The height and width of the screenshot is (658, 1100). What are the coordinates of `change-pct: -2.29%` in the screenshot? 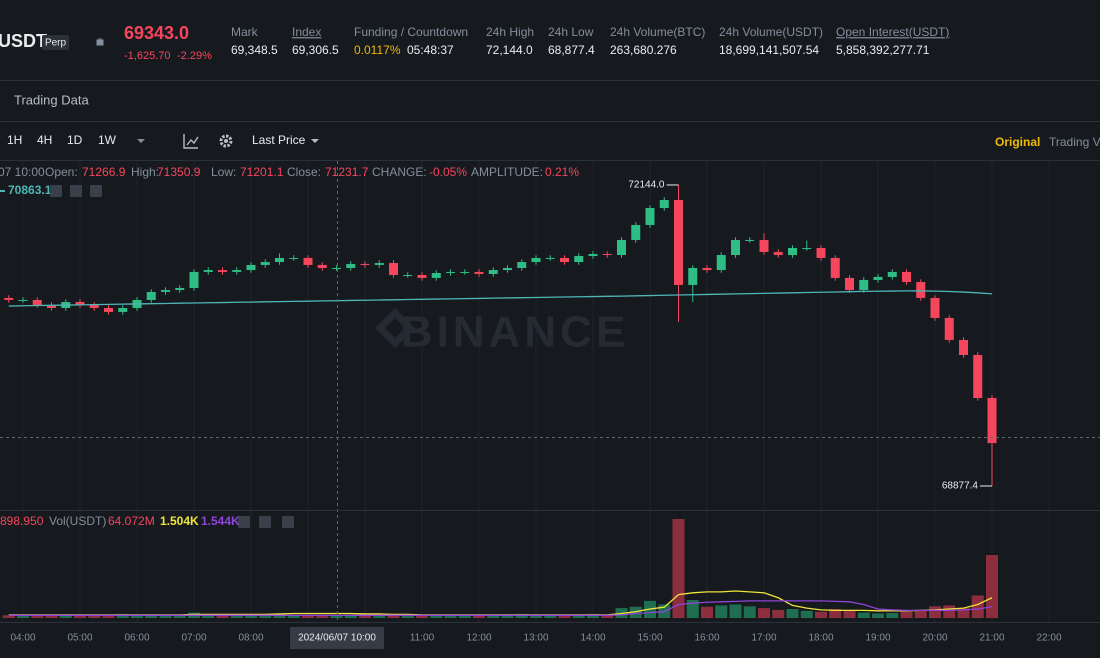 It's located at (194, 56).